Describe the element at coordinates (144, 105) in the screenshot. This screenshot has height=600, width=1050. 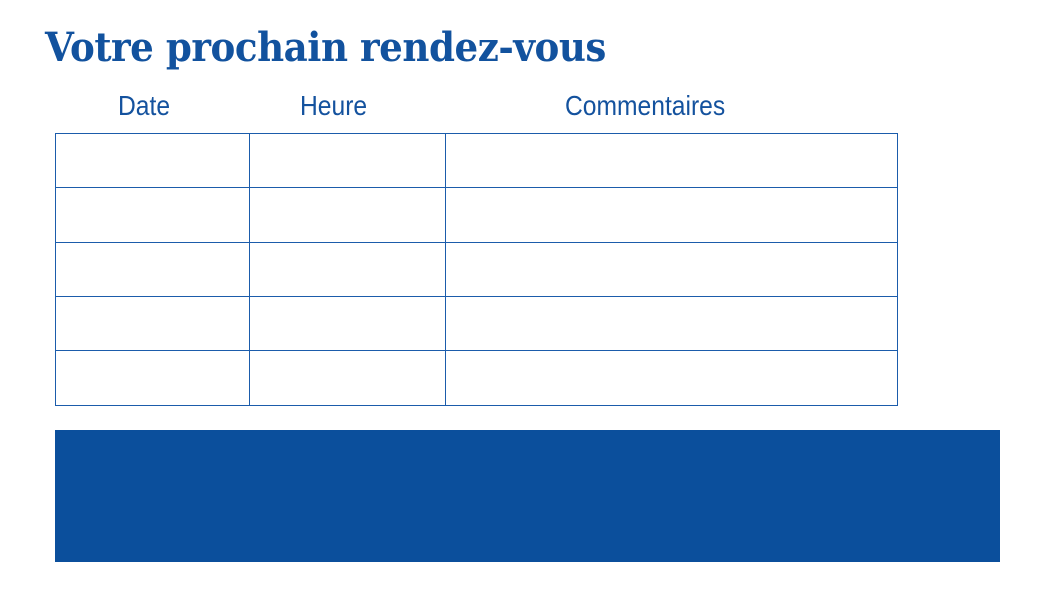
I see `column-header-date: Date` at that location.